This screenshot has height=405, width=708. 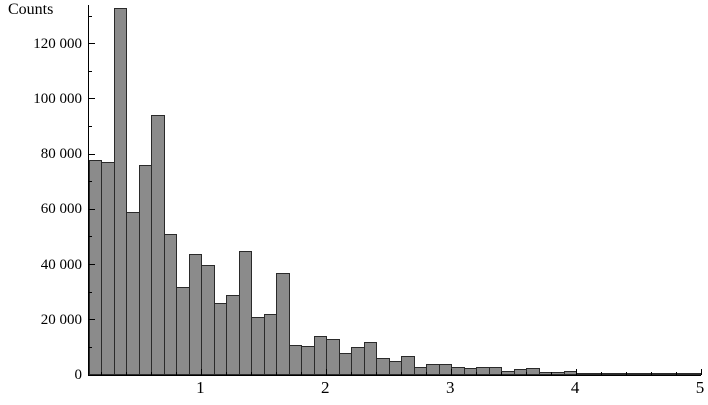 I want to click on x-tick-label: 4, so click(x=575, y=387).